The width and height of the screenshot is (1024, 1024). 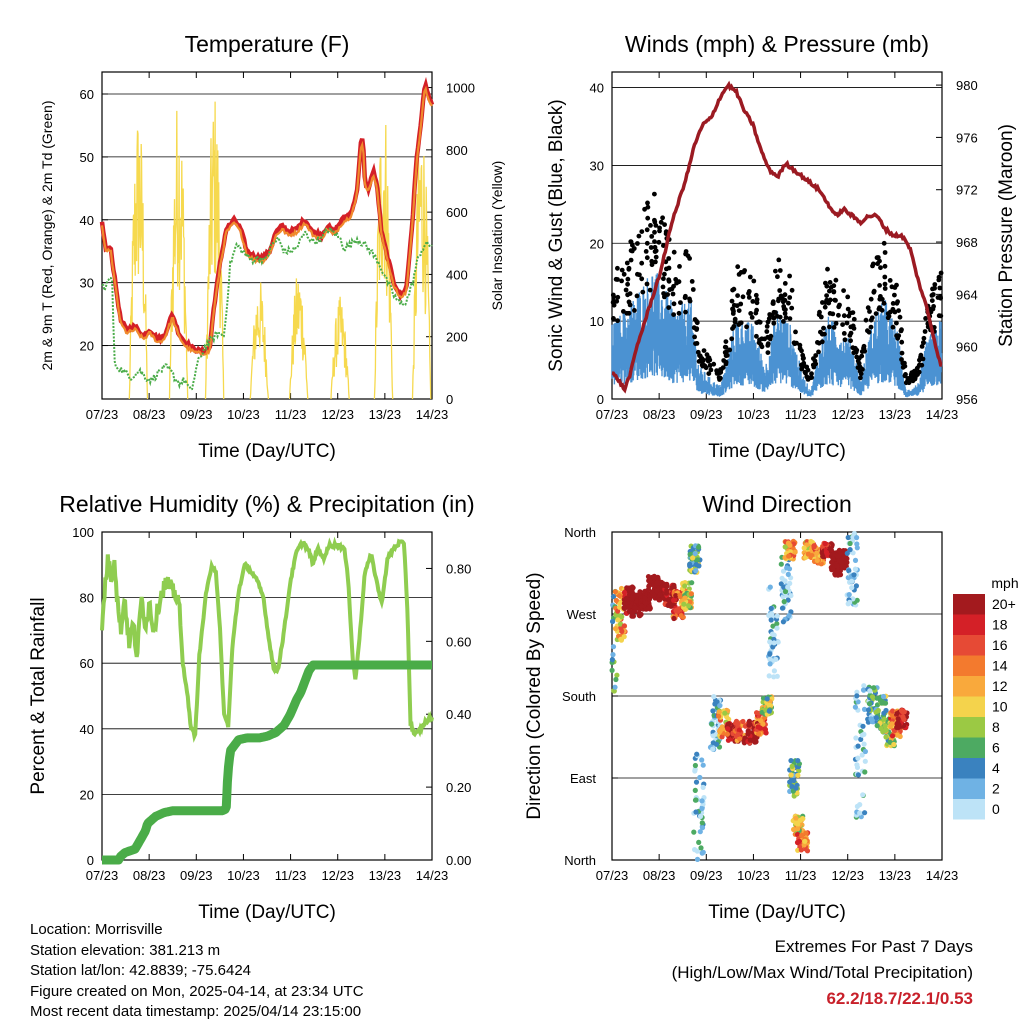 What do you see at coordinates (457, 150) in the screenshot?
I see `y2-tick-label: 800` at bounding box center [457, 150].